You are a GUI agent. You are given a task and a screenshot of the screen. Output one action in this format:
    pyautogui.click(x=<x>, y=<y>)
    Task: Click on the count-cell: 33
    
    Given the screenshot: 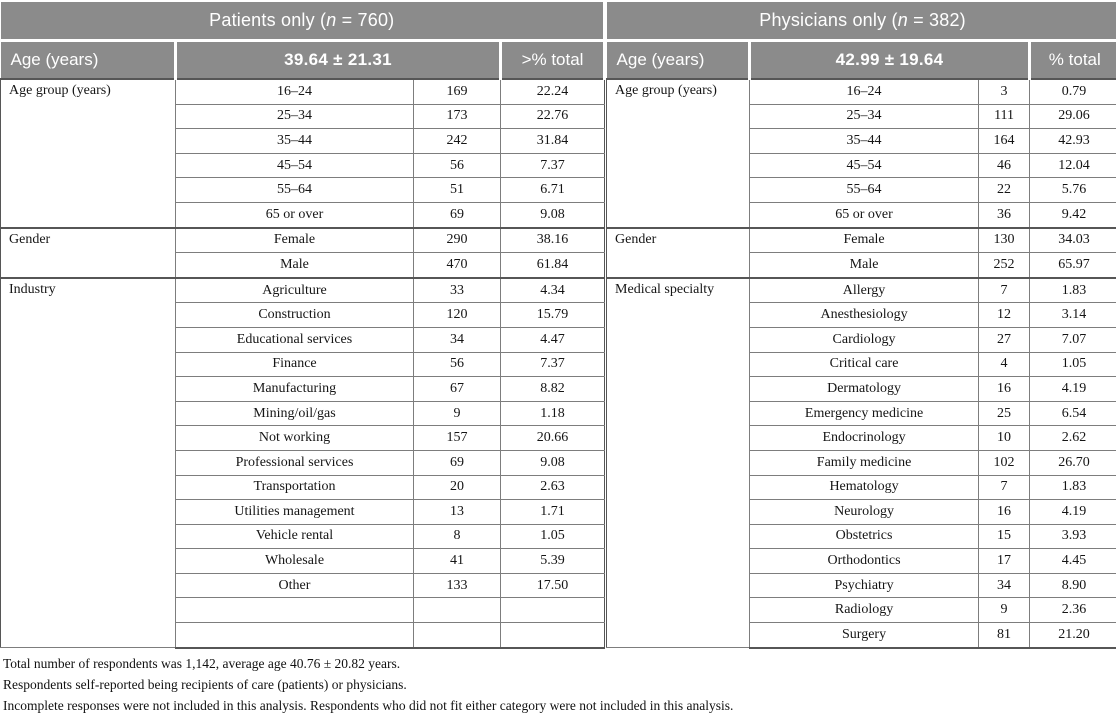 What is the action you would take?
    pyautogui.click(x=457, y=290)
    